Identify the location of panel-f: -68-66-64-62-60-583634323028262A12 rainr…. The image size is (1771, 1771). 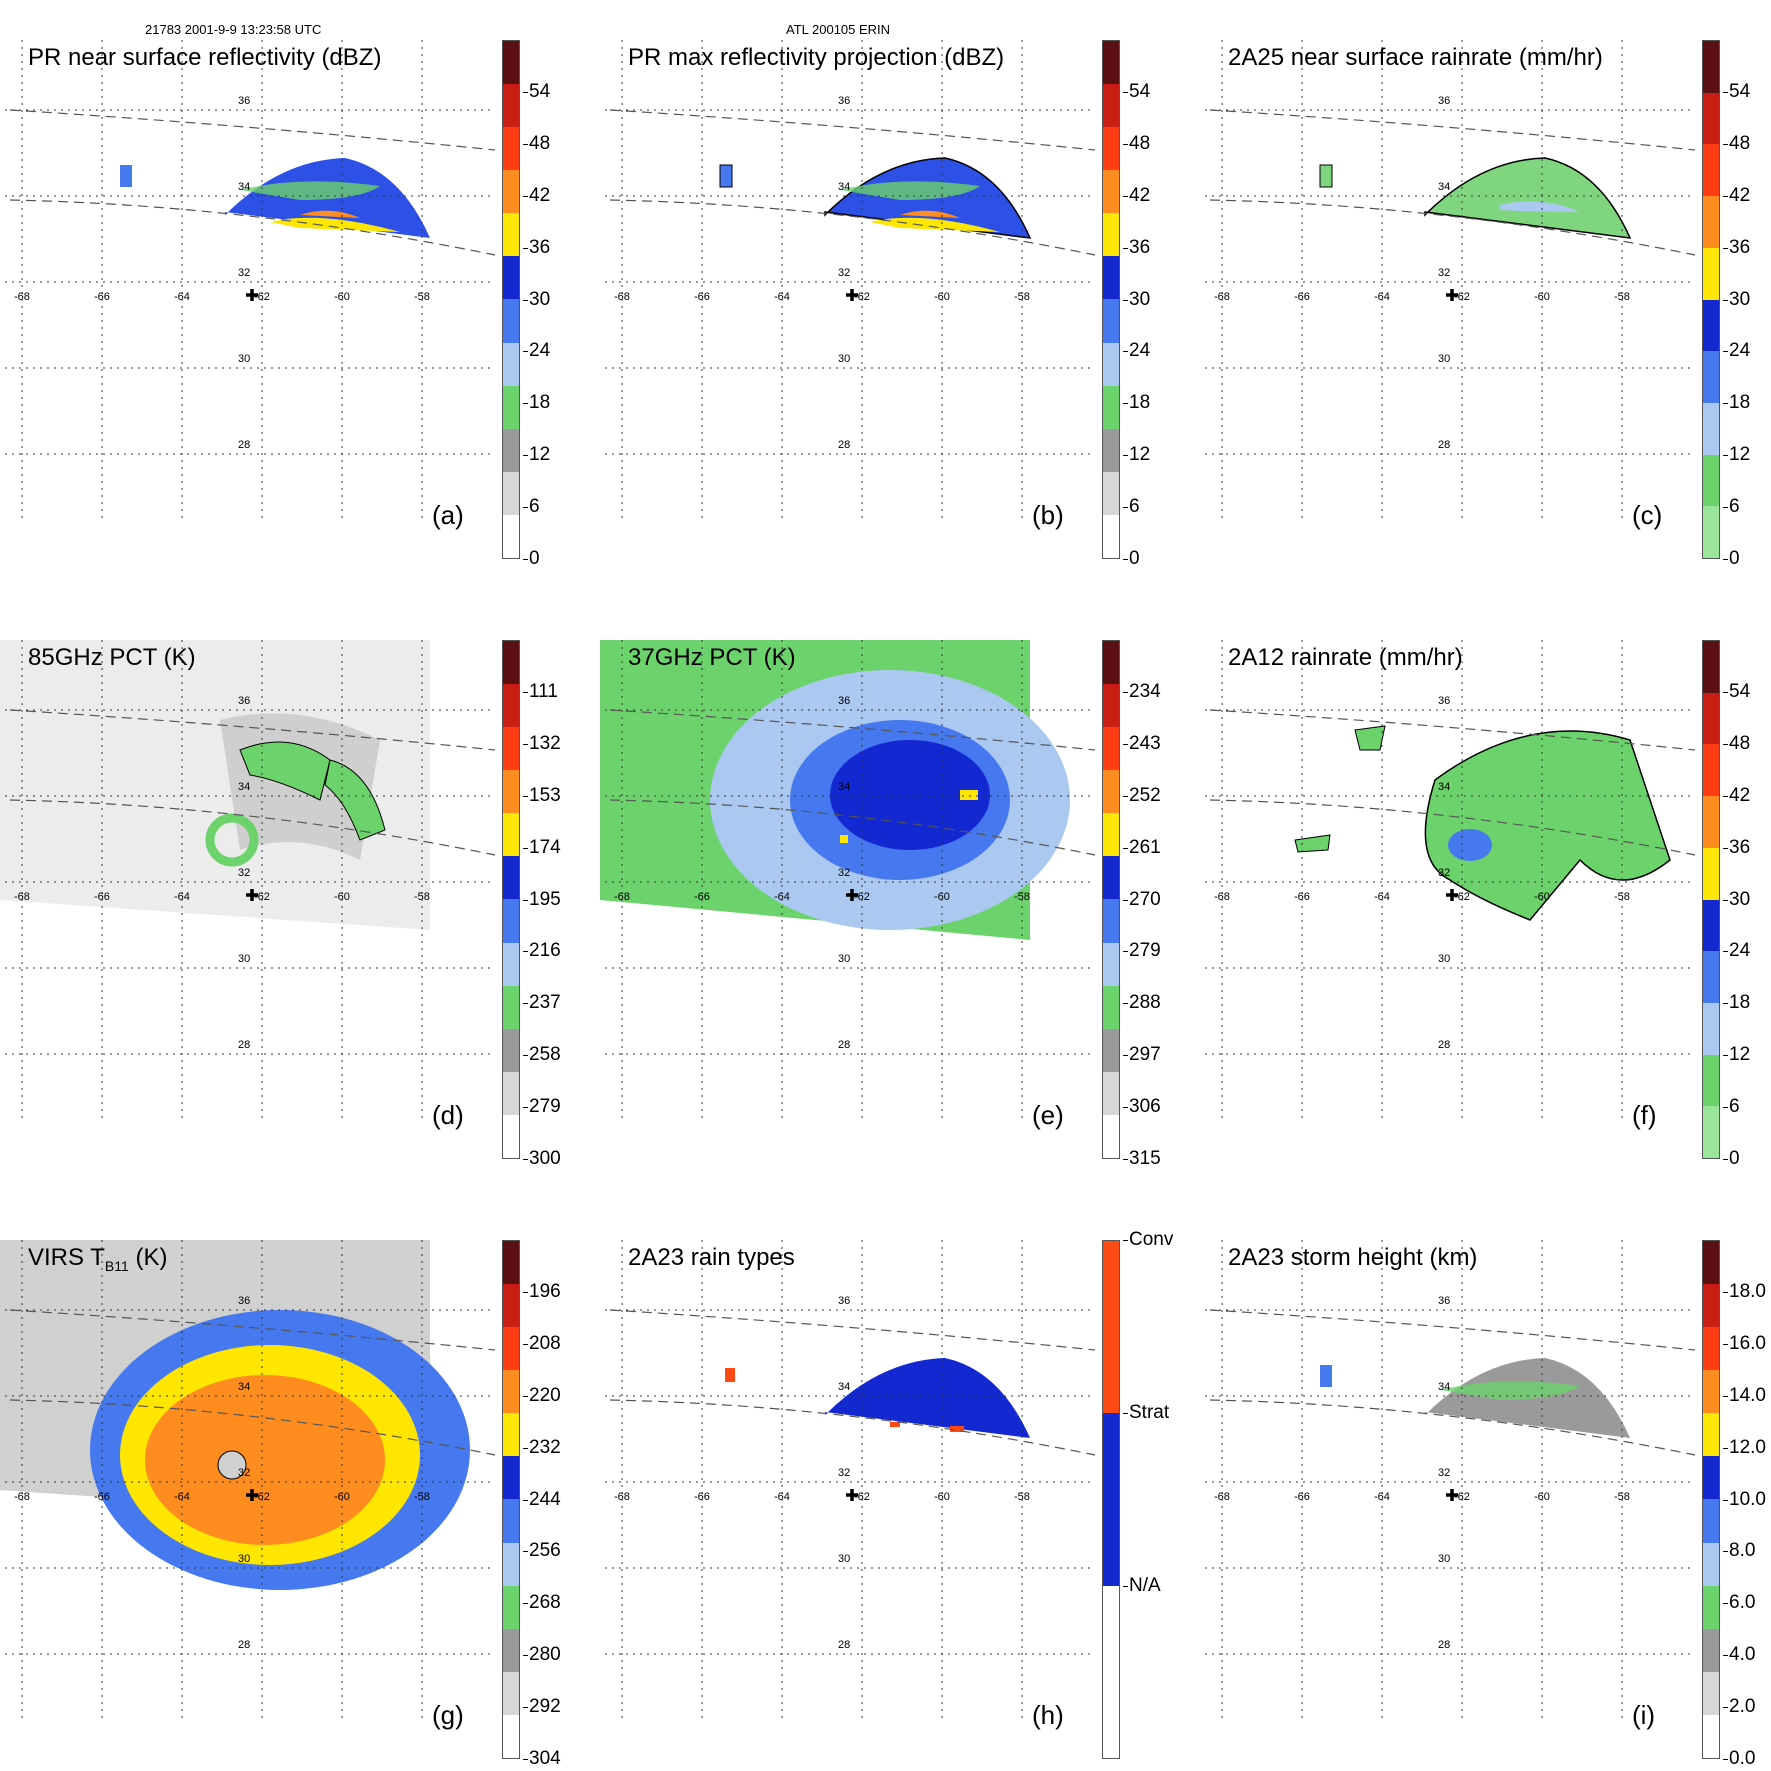
(1475, 884).